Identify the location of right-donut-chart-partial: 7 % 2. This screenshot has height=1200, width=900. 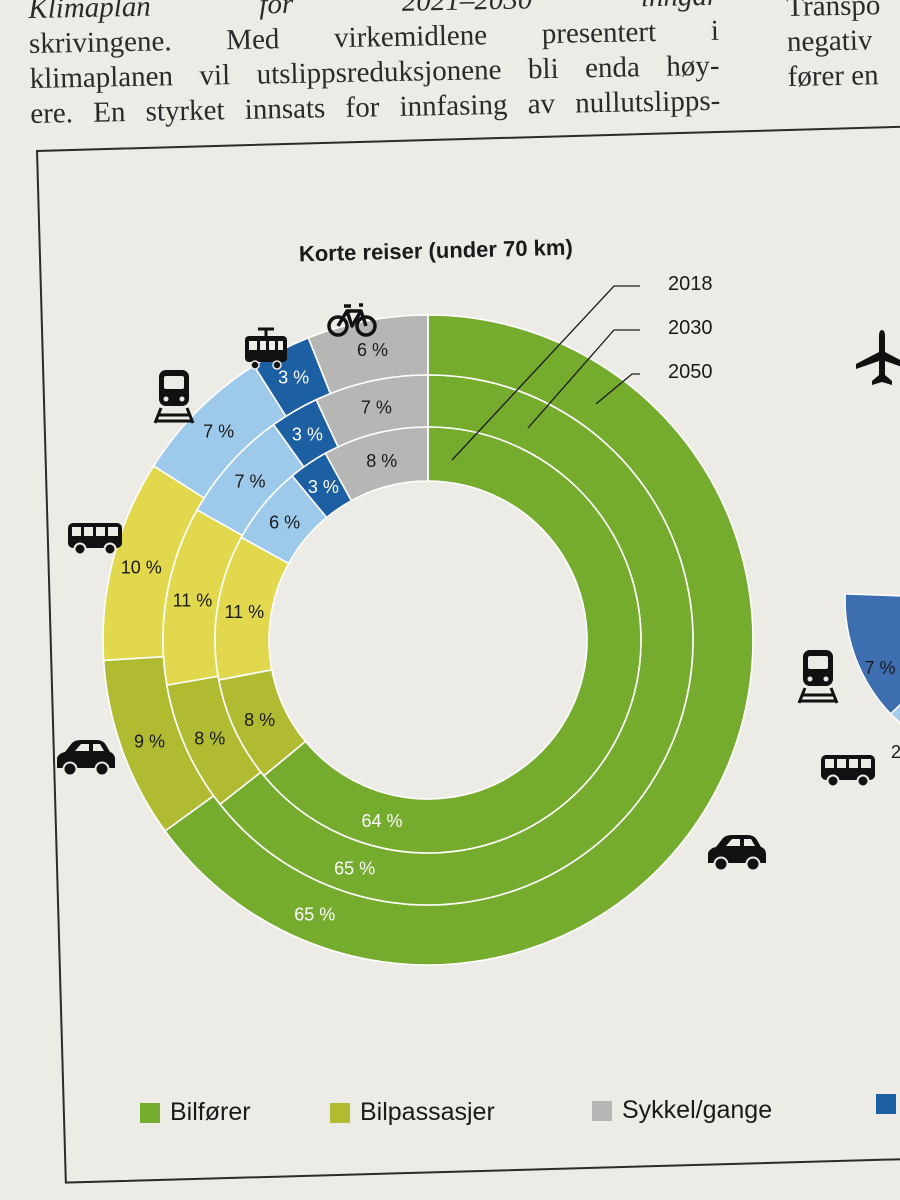
(872, 677).